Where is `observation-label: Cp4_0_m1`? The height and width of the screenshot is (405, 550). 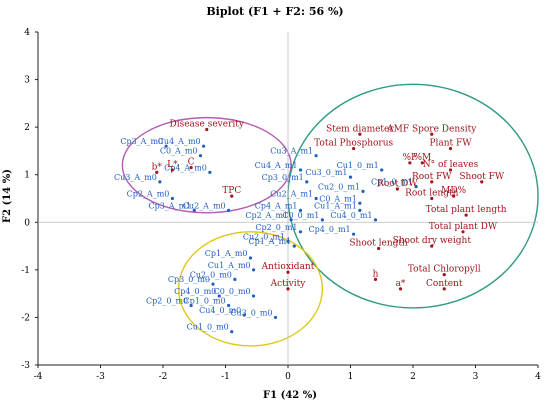 observation-label: Cp4_0_m1 is located at coordinates (330, 229).